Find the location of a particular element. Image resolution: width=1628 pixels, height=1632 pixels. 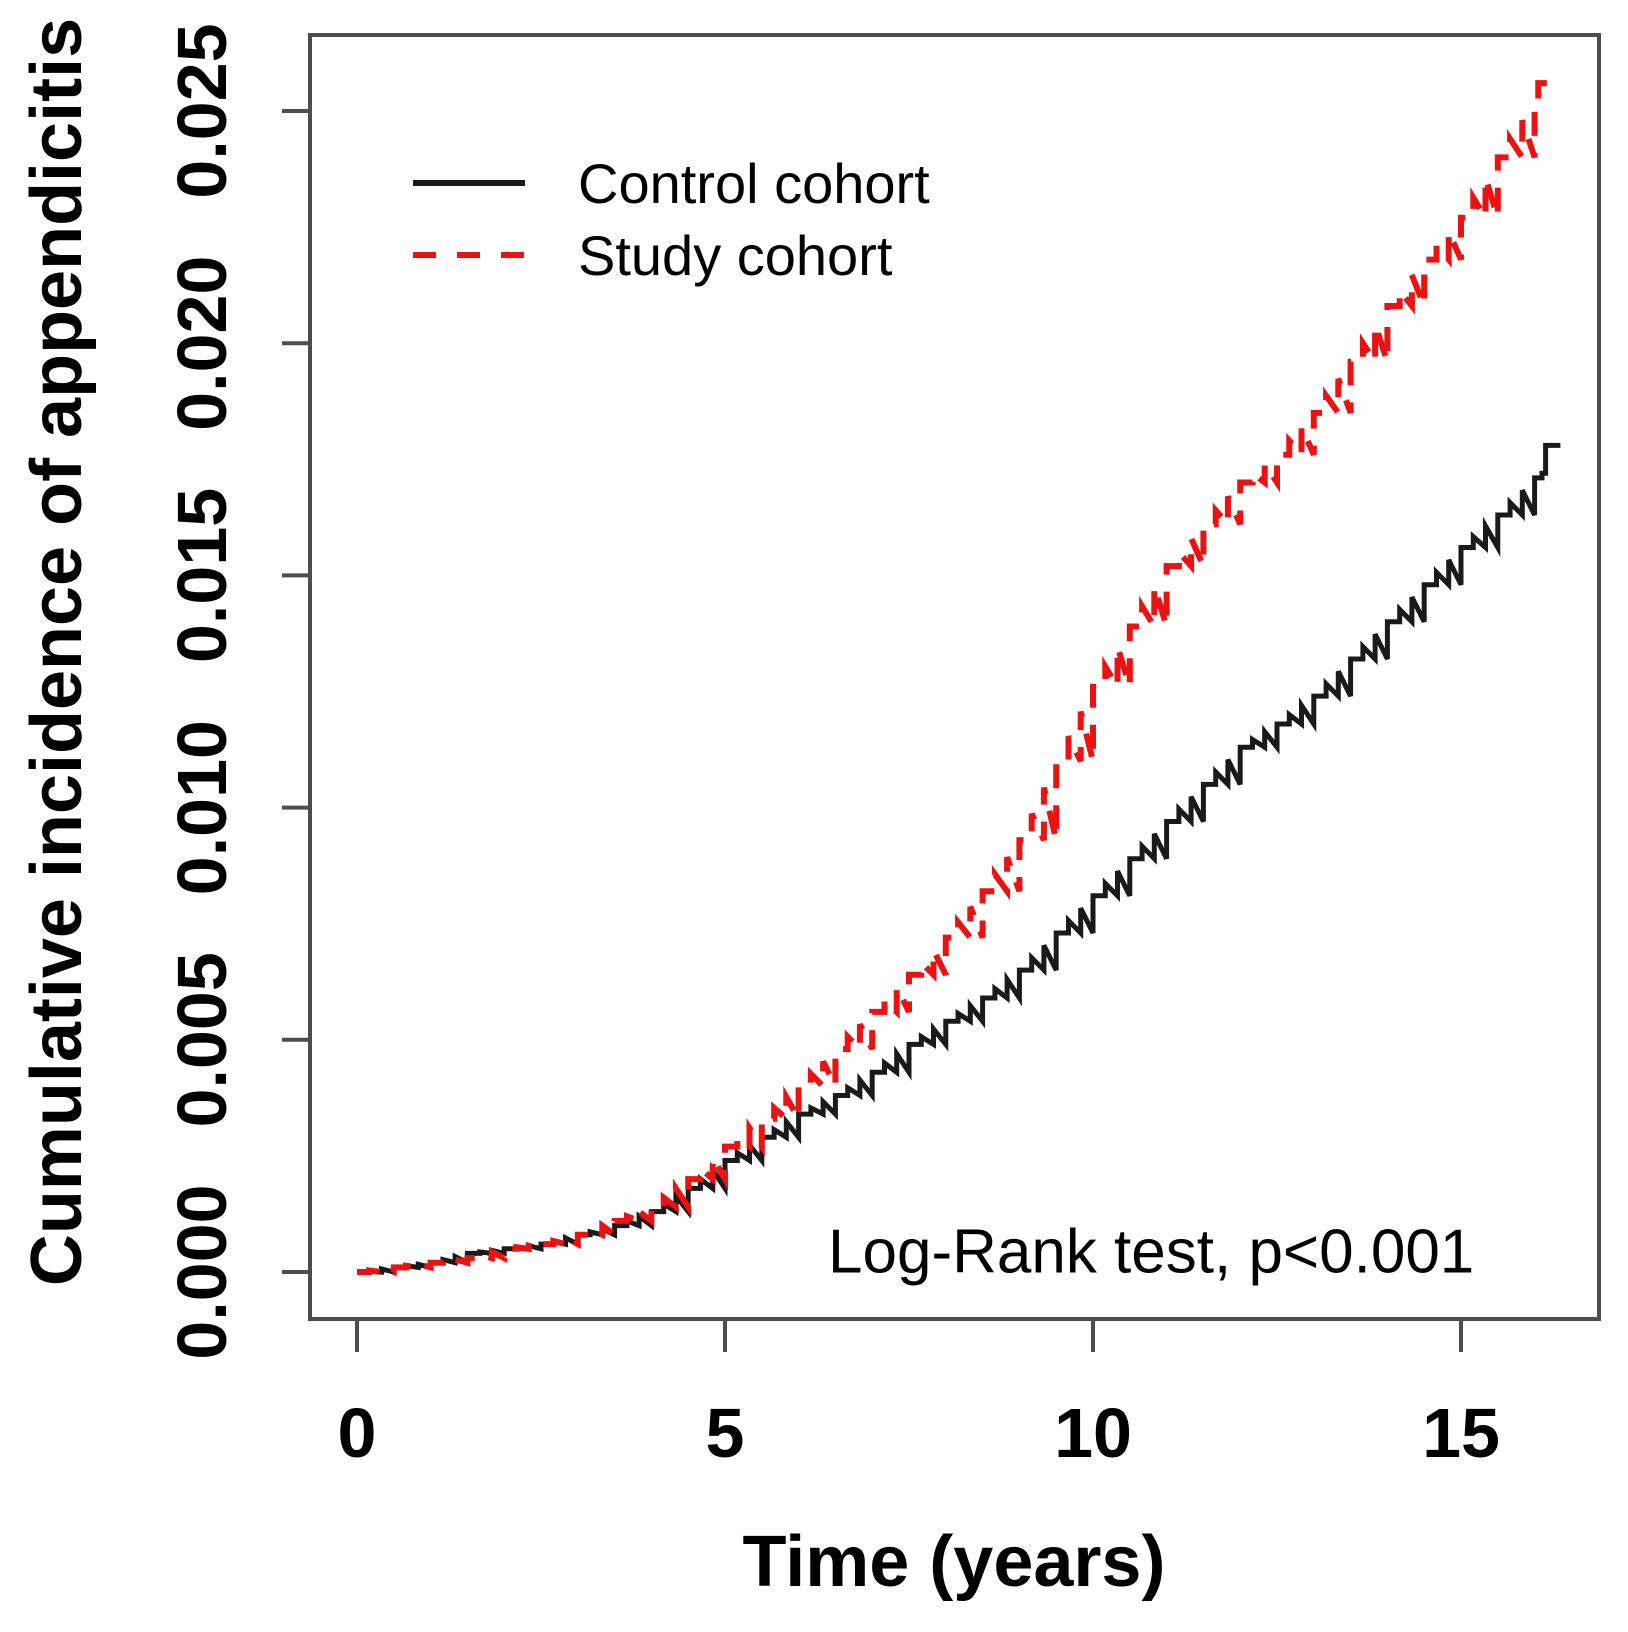

legend: Control cohort Study cohort is located at coordinates (670, 219).